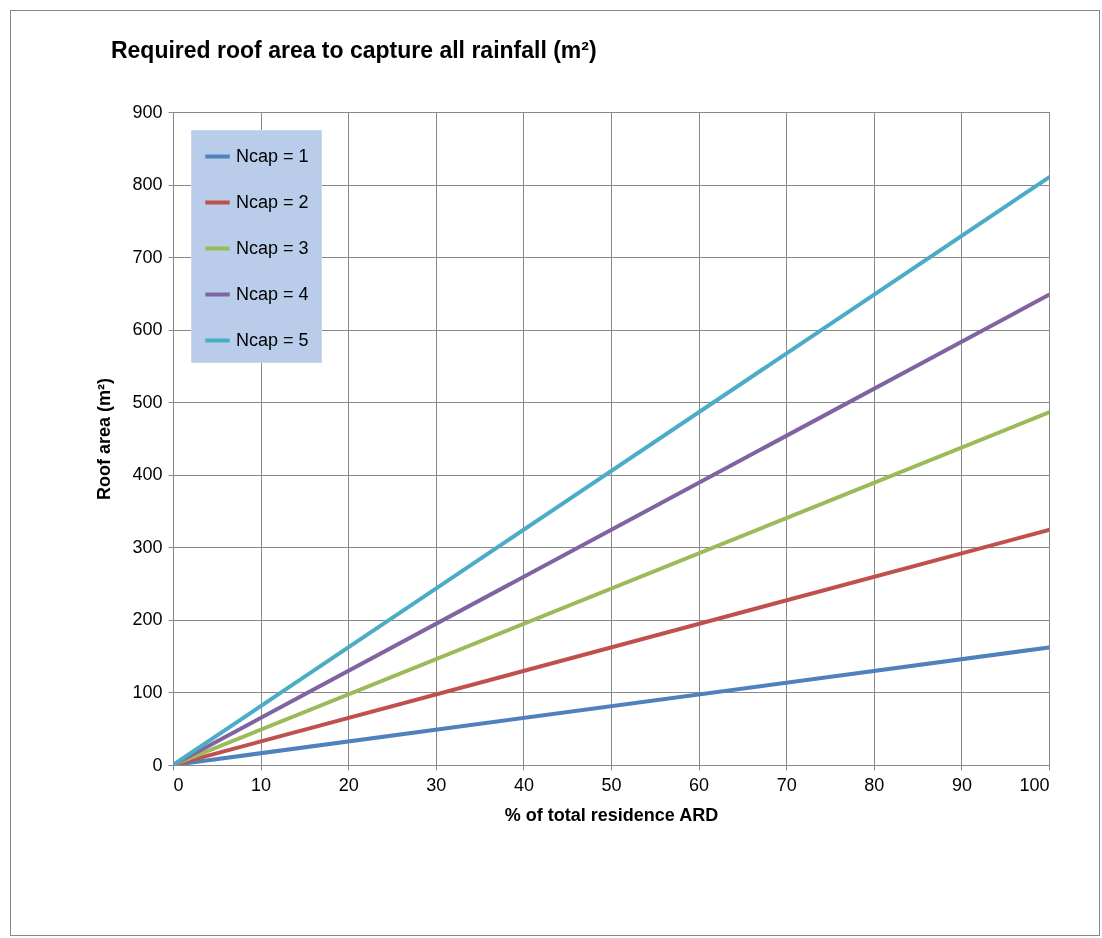 The height and width of the screenshot is (938, 1102). I want to click on x-tick-label: 70, so click(786, 784).